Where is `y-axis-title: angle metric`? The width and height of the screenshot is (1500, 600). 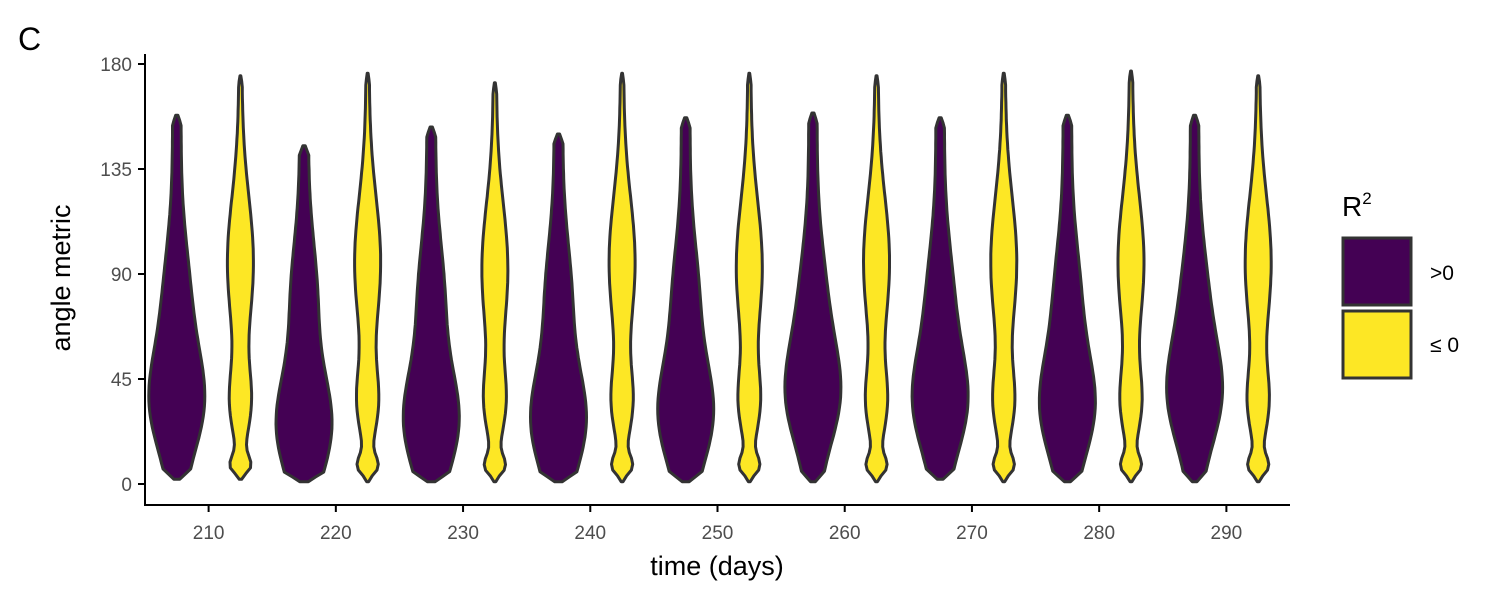 y-axis-title: angle metric is located at coordinates (61, 277).